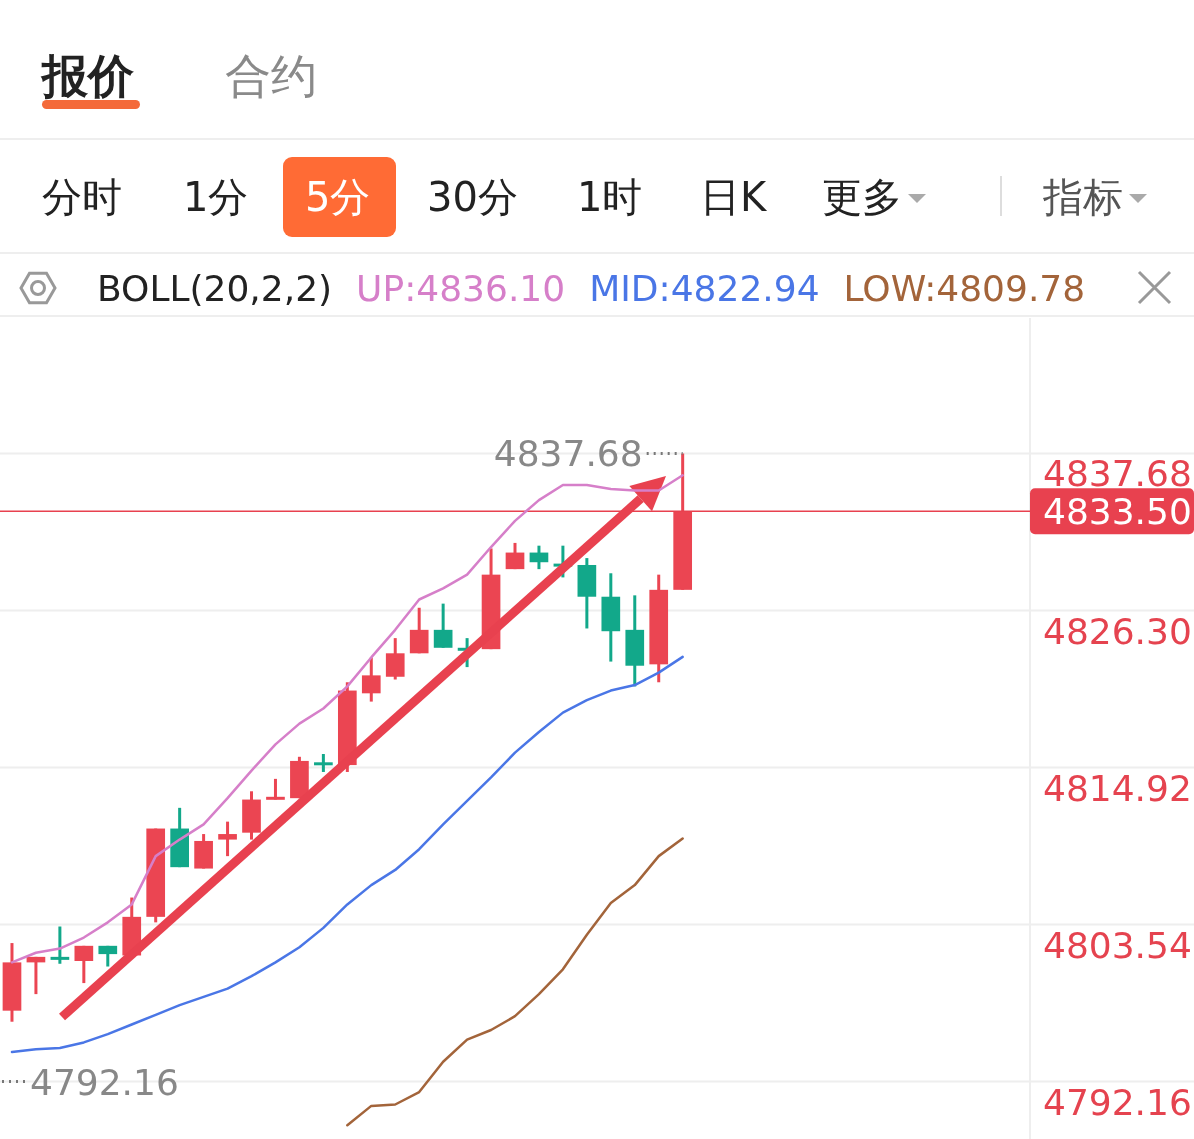 This screenshot has width=1194, height=1139. I want to click on header-tabs: 报价 合约, so click(179, 79).